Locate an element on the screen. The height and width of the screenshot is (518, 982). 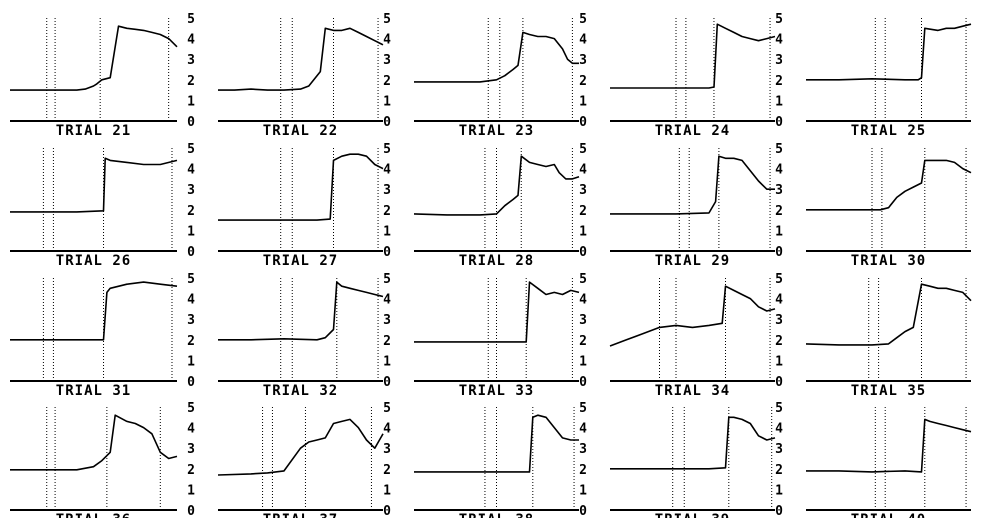
panel-8: 0 1 2 3 4 5 TRIAL 28 is located at coordinates (481, 205).